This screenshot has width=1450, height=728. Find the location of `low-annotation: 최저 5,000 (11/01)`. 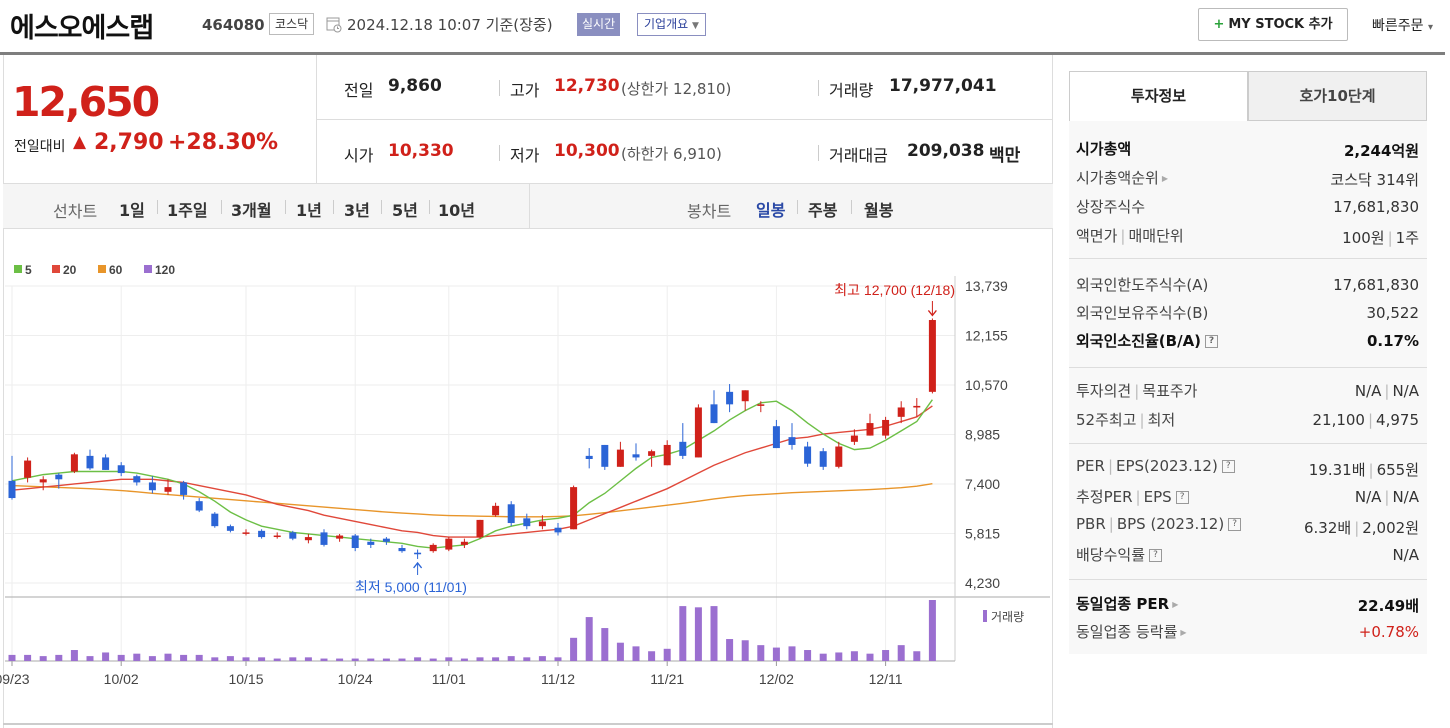

low-annotation: 최저 5,000 (11/01) is located at coordinates (411, 587).